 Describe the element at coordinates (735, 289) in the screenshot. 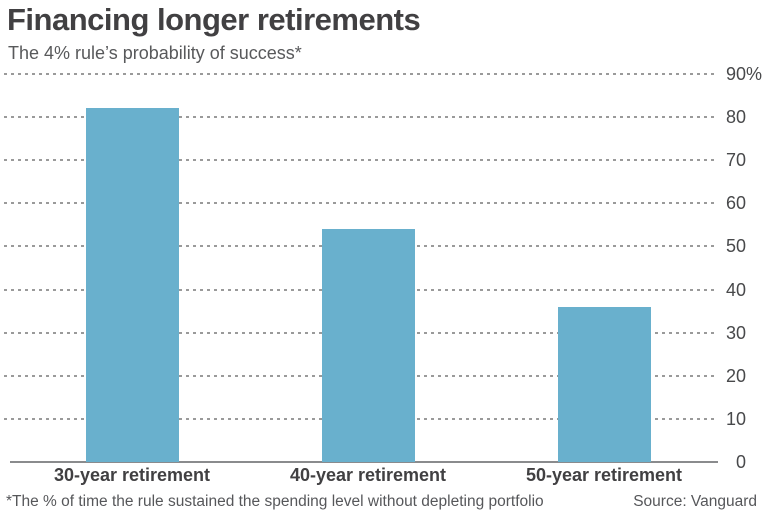

I see `y-tick-label-40: 40` at that location.